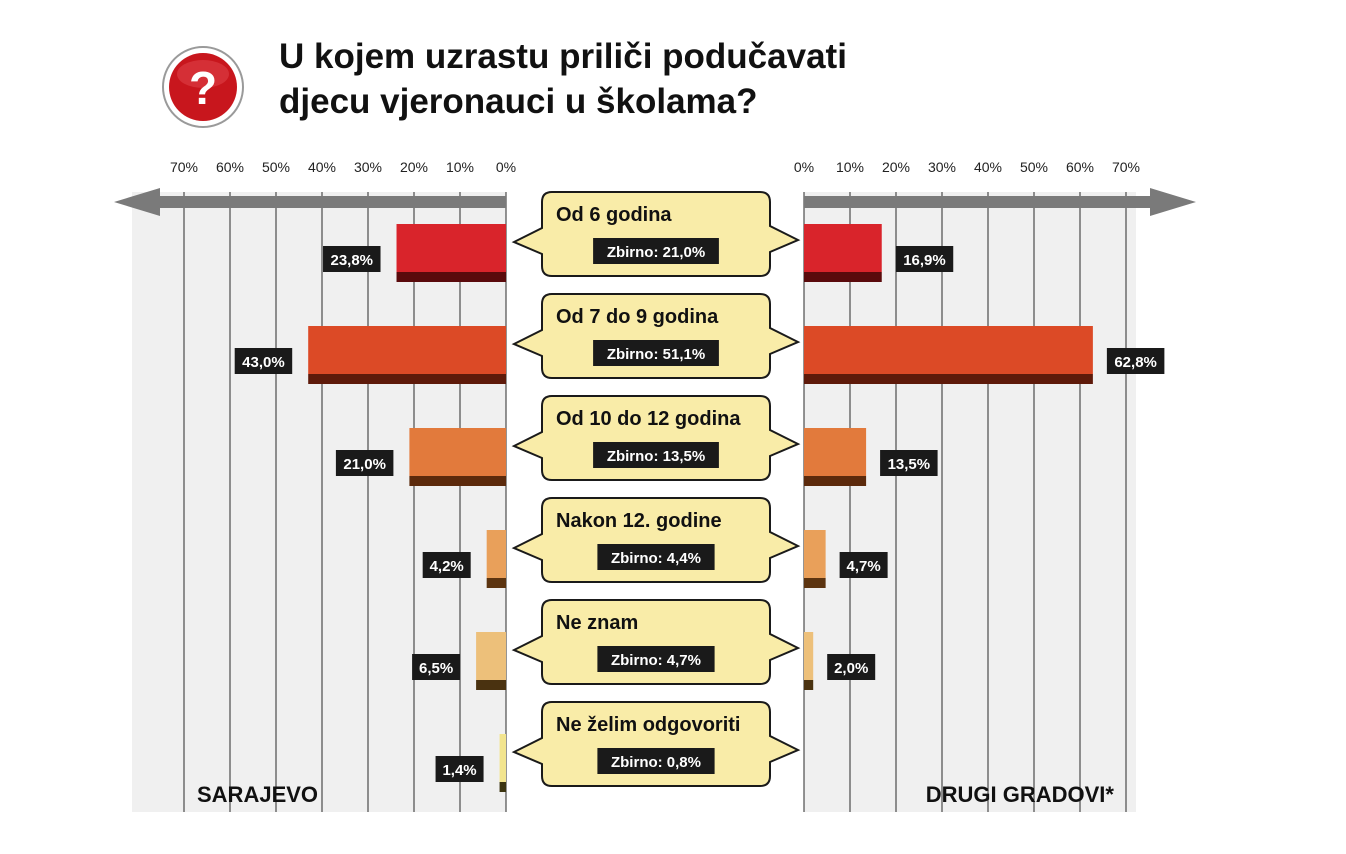 Image resolution: width=1346 pixels, height=854 pixels. What do you see at coordinates (850, 167) in the screenshot?
I see `tick-label-right: 10%` at bounding box center [850, 167].